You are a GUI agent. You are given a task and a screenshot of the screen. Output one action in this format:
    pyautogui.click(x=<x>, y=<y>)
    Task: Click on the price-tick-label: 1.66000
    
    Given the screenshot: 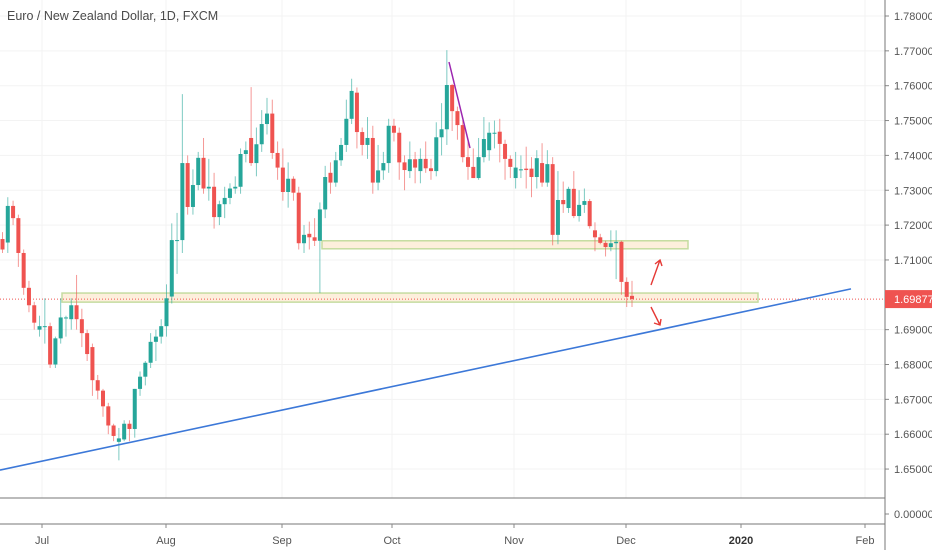 What is the action you would take?
    pyautogui.click(x=913, y=435)
    